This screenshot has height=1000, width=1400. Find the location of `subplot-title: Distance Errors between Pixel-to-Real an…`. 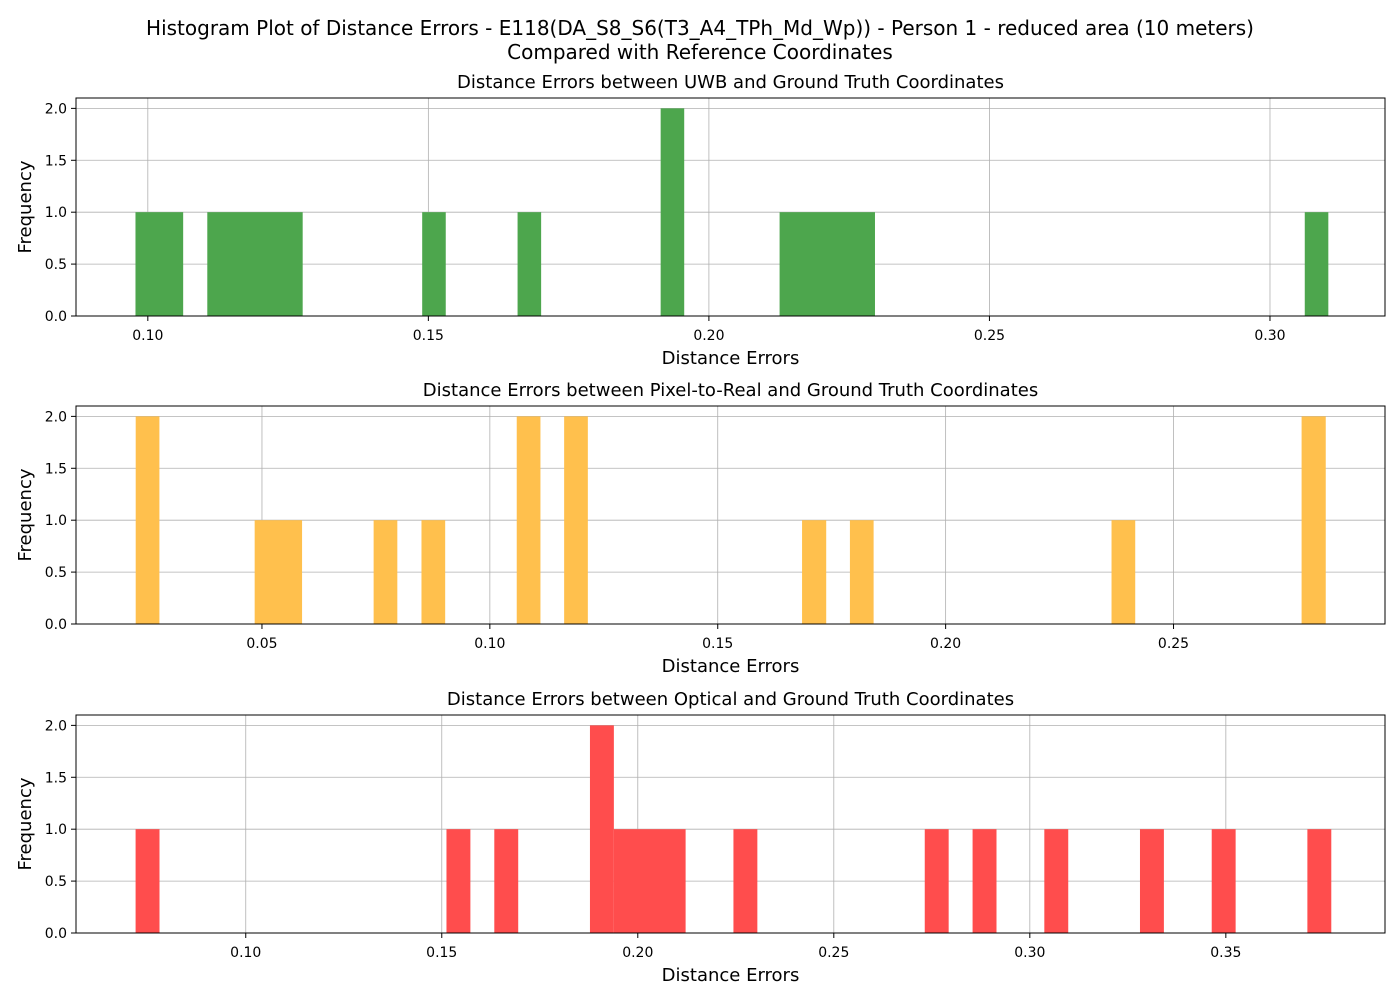

subplot-title: Distance Errors between Pixel-to-Real an… is located at coordinates (730, 390).